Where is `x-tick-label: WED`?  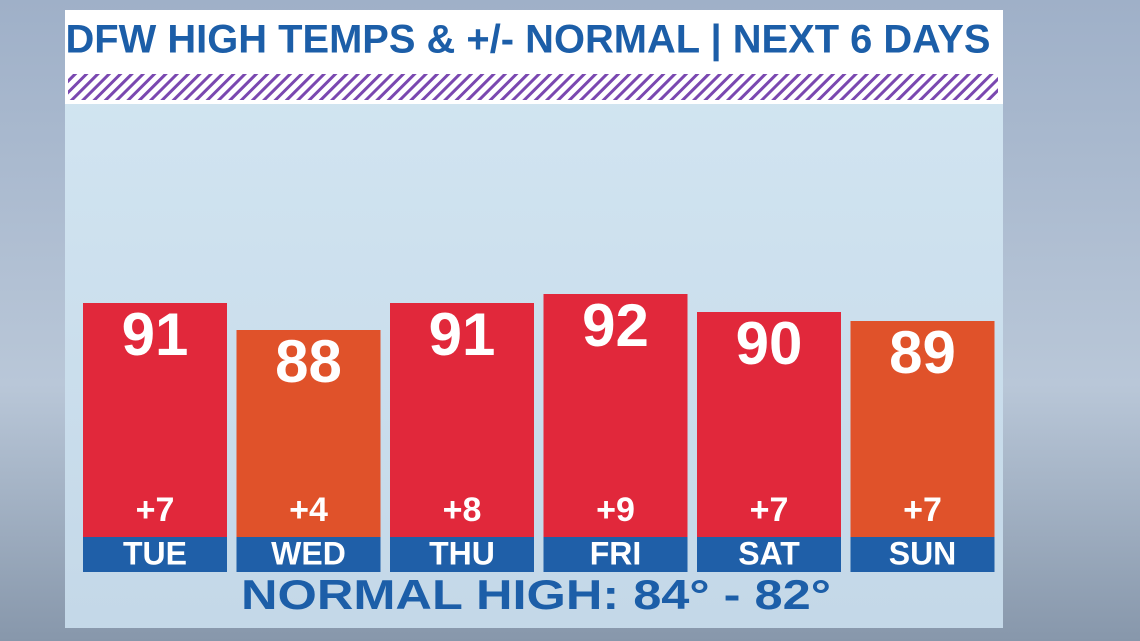 x-tick-label: WED is located at coordinates (308, 553).